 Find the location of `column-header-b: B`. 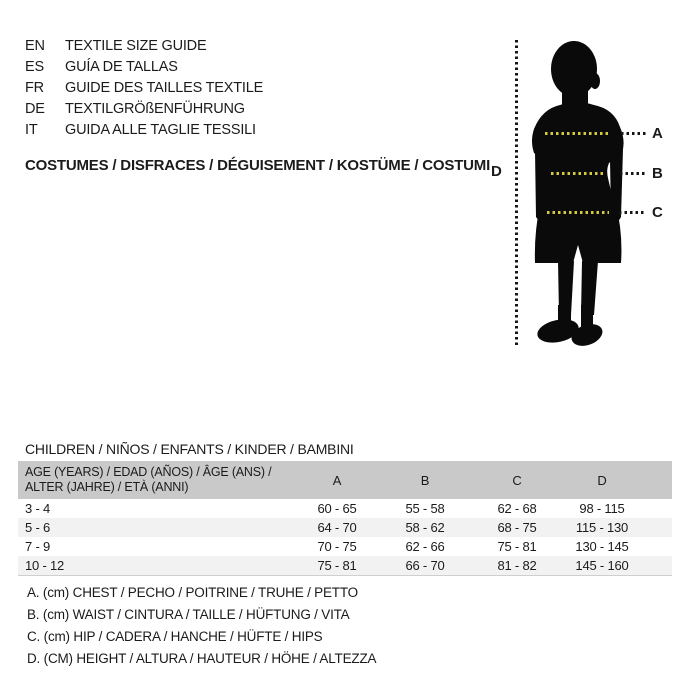

column-header-b: B is located at coordinates (425, 480).